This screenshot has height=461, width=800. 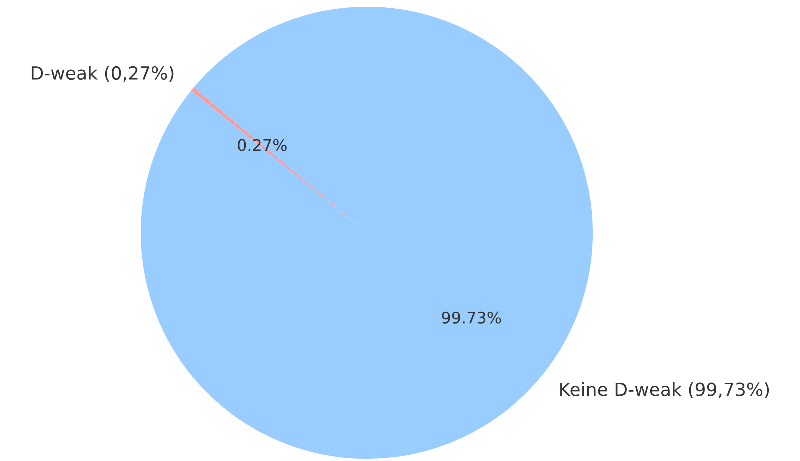 What do you see at coordinates (262, 145) in the screenshot?
I see `data-label: 0.27%` at bounding box center [262, 145].